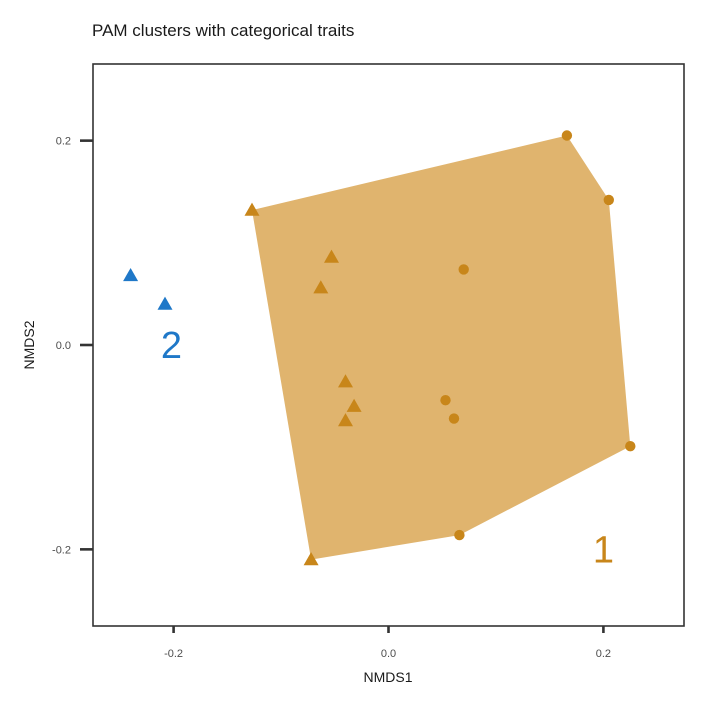 The height and width of the screenshot is (708, 708). Describe the element at coordinates (603, 654) in the screenshot. I see `x-tick-label-2: 0.2` at that location.